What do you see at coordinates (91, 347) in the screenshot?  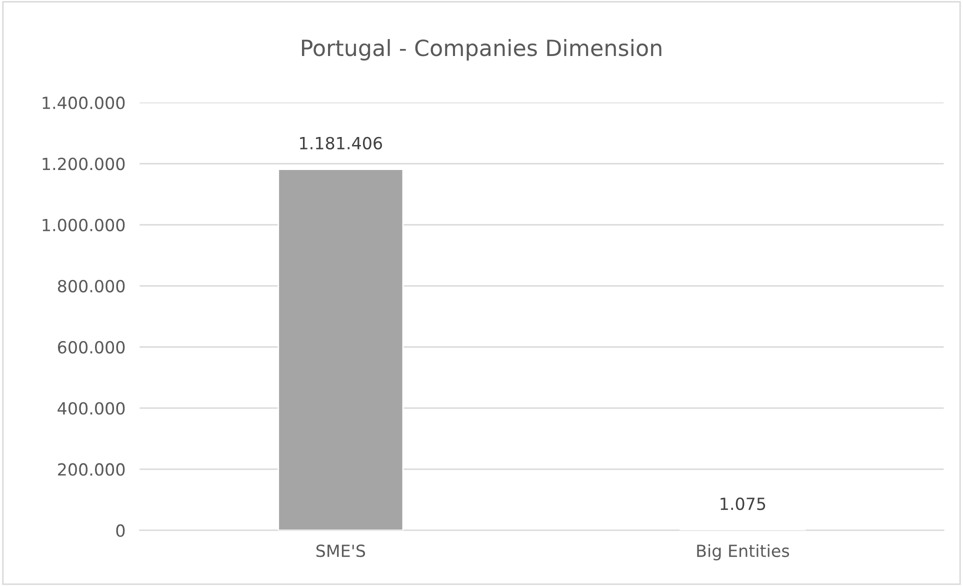 I see `y-tick-label: 600.000` at bounding box center [91, 347].